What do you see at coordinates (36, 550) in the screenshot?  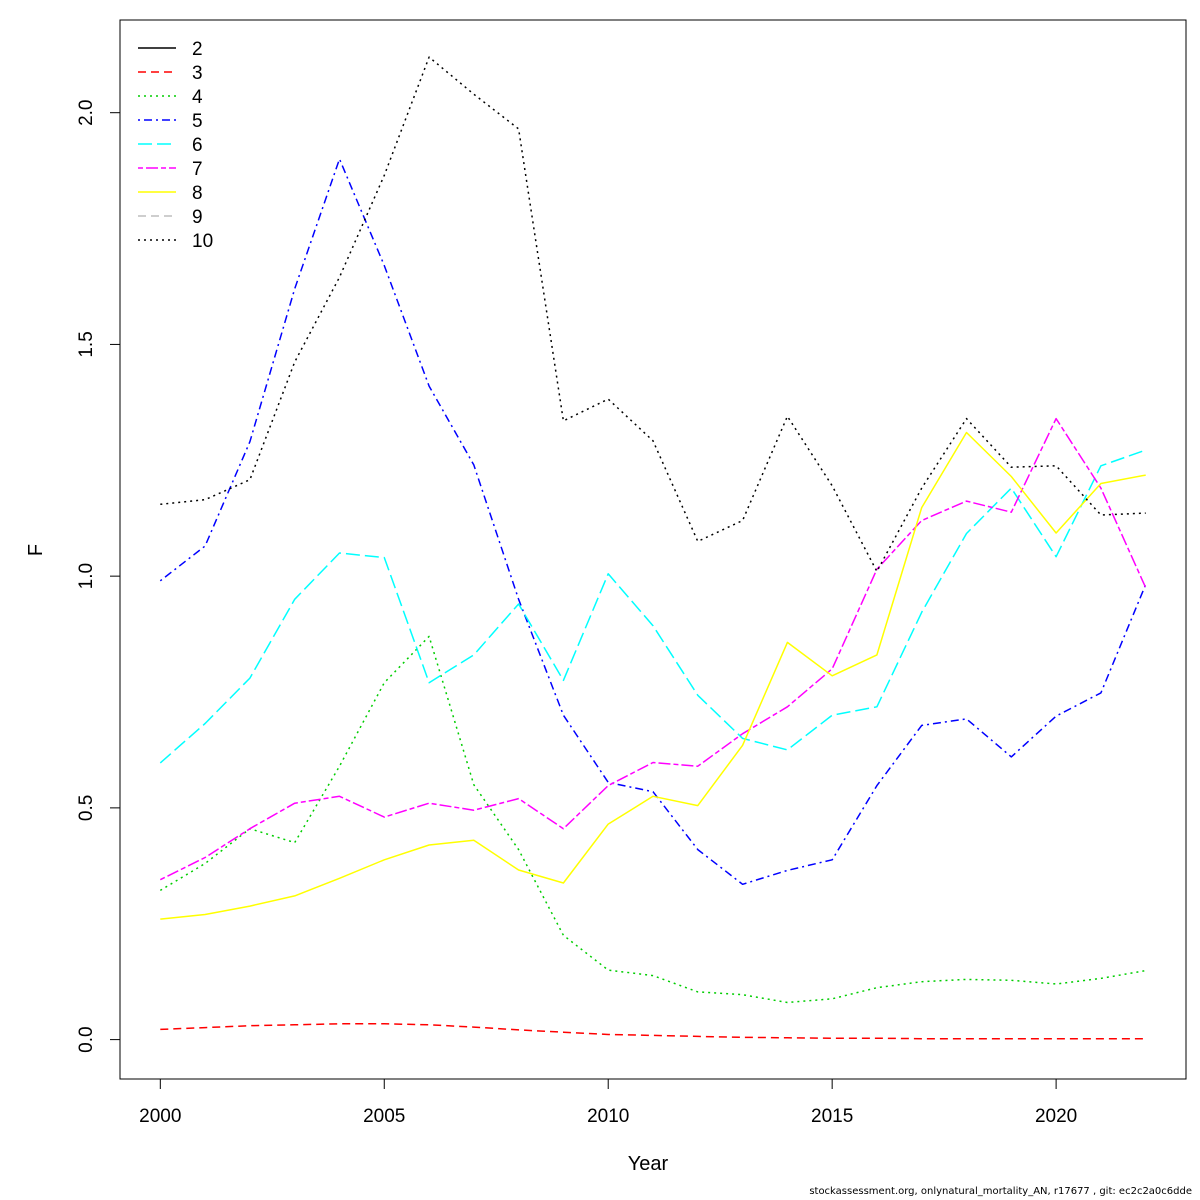 I see `y-axis-label: F` at bounding box center [36, 550].